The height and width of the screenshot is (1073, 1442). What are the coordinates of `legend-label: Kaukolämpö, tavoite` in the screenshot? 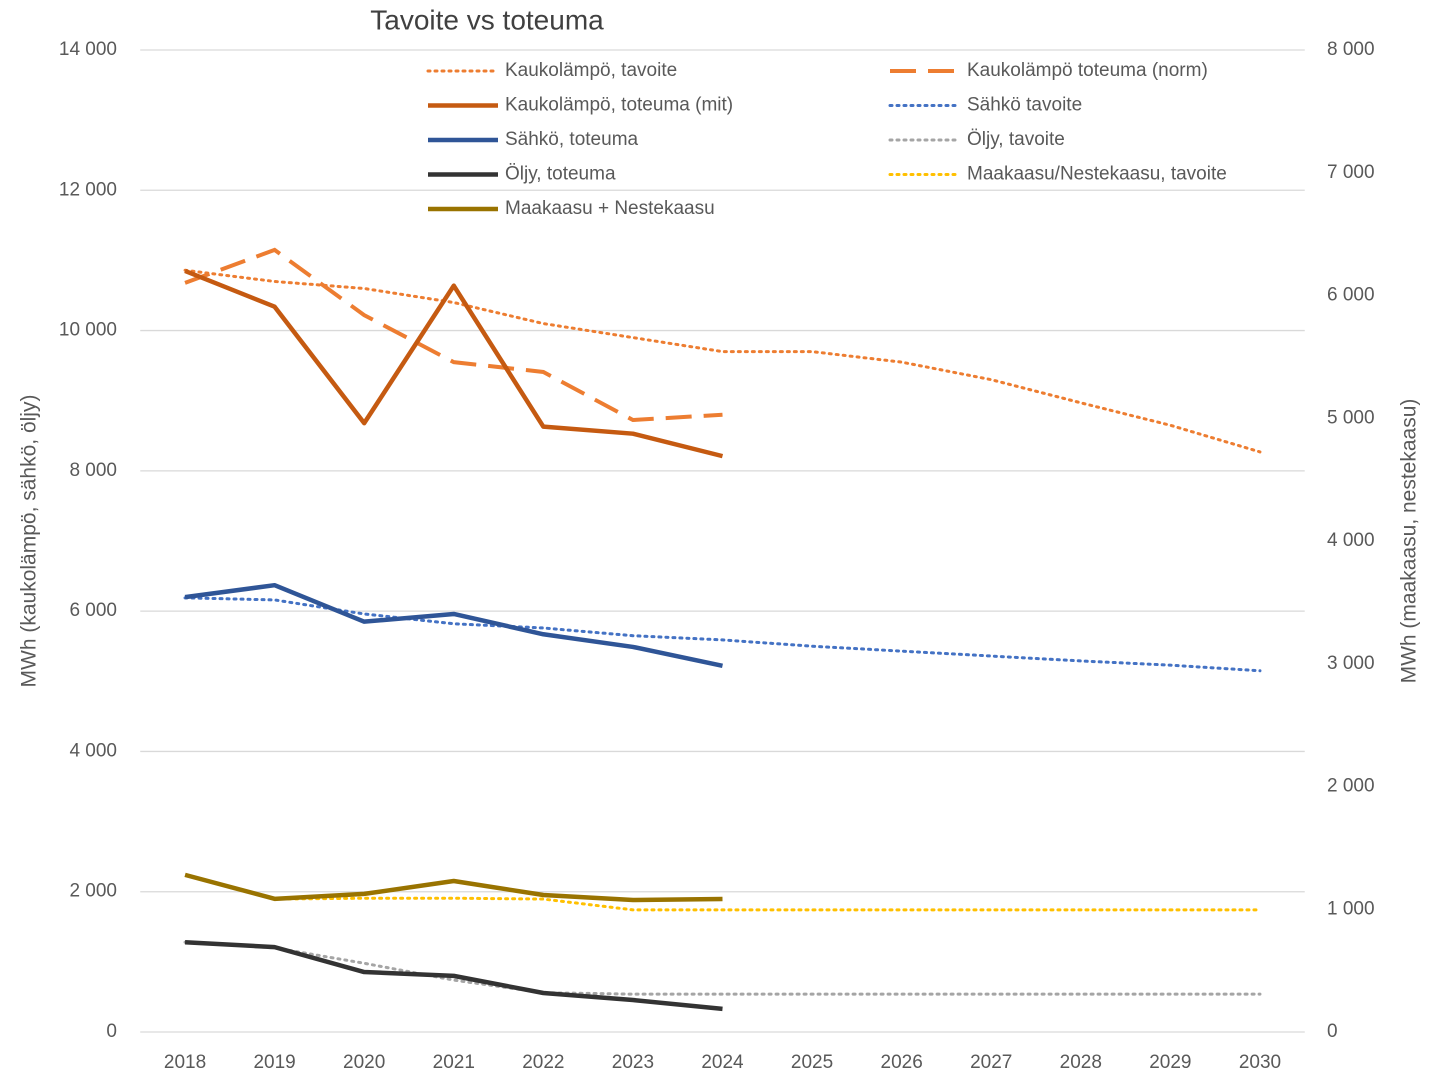 It's located at (591, 70).